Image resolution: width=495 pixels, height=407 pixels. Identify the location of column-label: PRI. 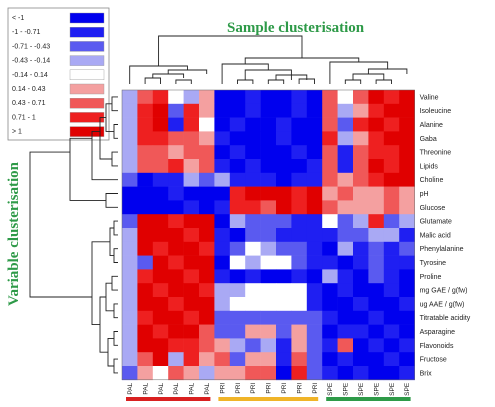
(238, 388).